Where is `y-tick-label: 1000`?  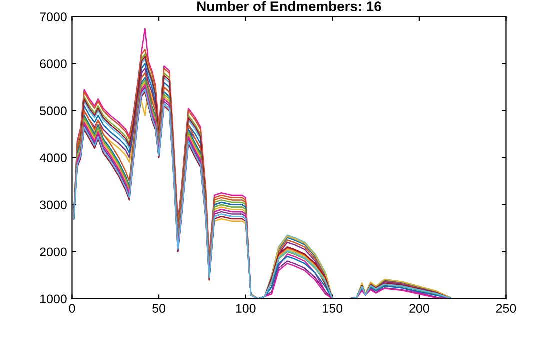 y-tick-label: 1000 is located at coordinates (53, 299).